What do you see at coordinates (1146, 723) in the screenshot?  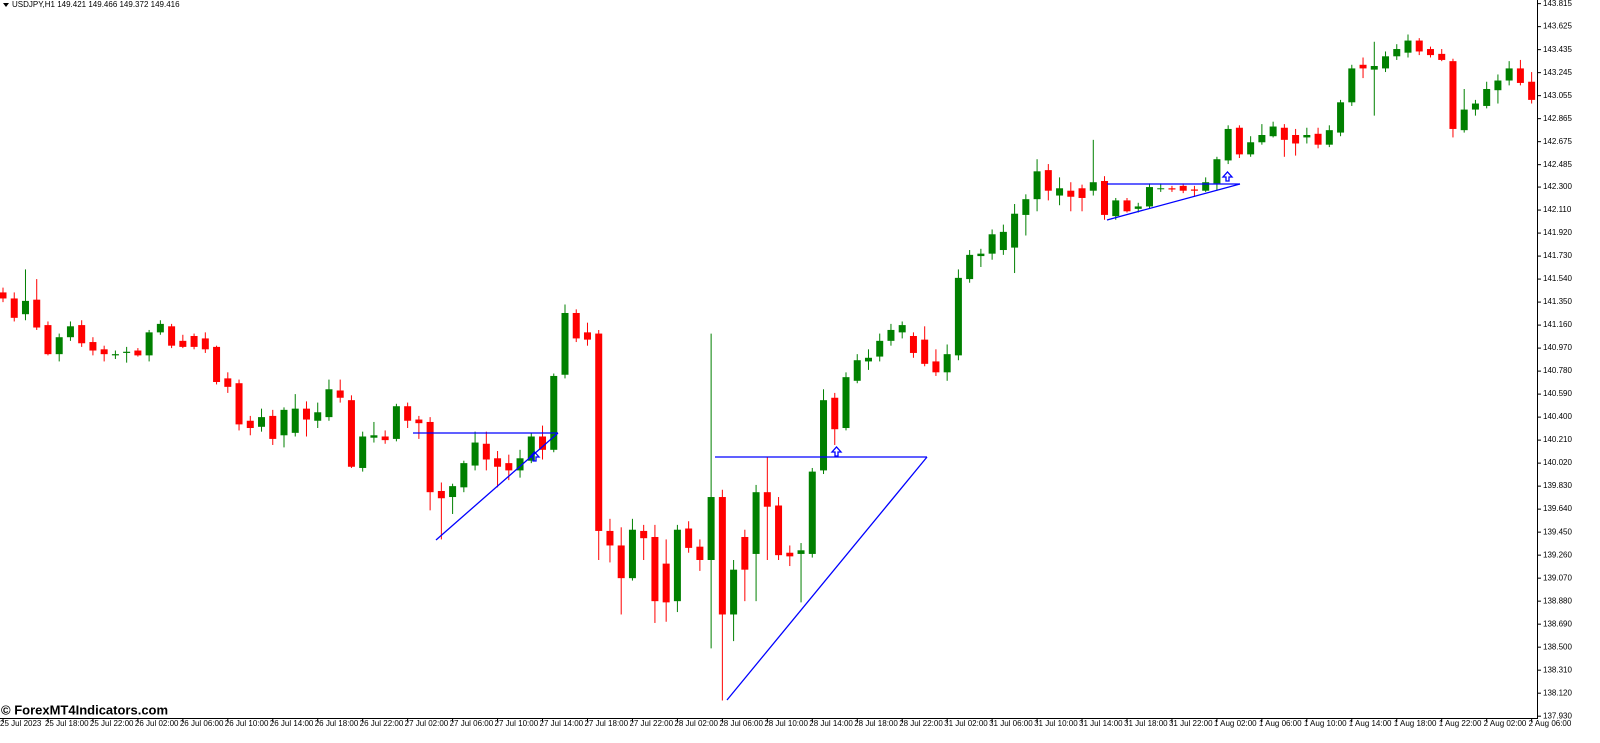 I see `x-tick-label: 31 Jul 18:00` at bounding box center [1146, 723].